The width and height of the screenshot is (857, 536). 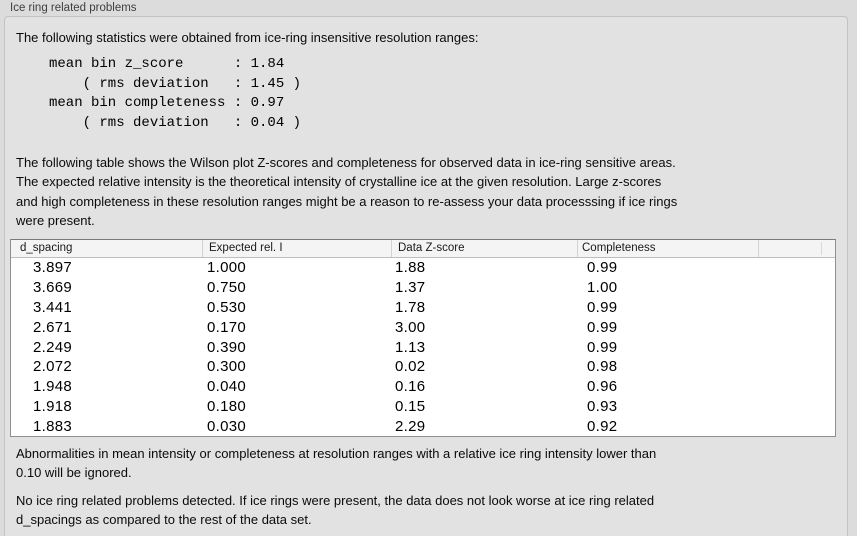 I want to click on table-cell: 0.93, so click(x=602, y=407).